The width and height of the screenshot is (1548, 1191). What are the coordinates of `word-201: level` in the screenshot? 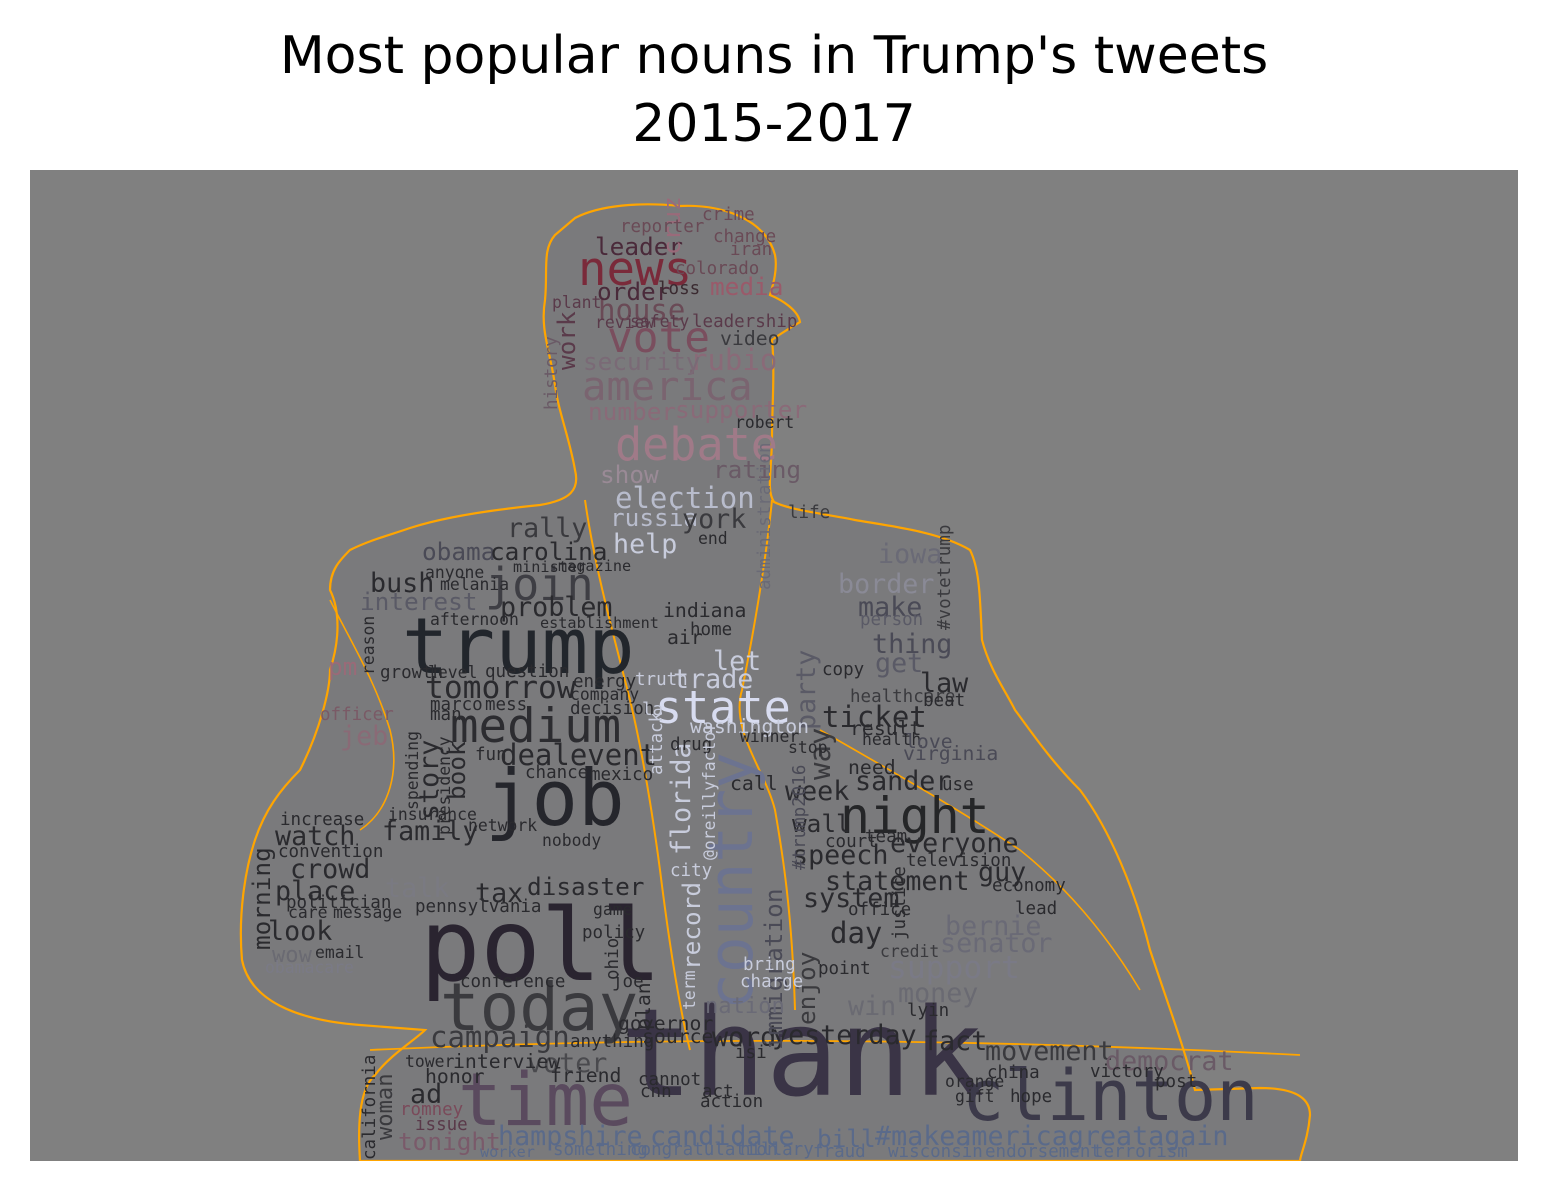 It's located at (452, 672).